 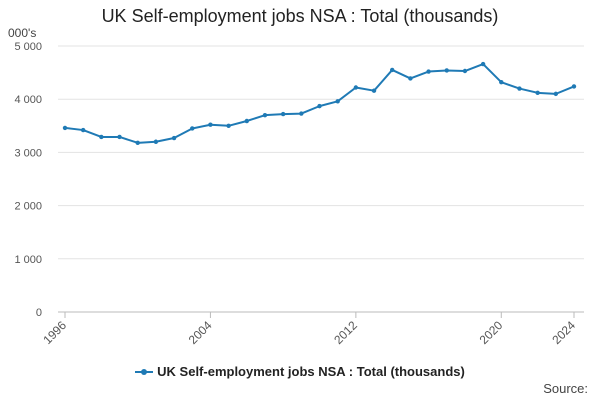 What do you see at coordinates (345, 332) in the screenshot?
I see `x-tick-label: 2012` at bounding box center [345, 332].